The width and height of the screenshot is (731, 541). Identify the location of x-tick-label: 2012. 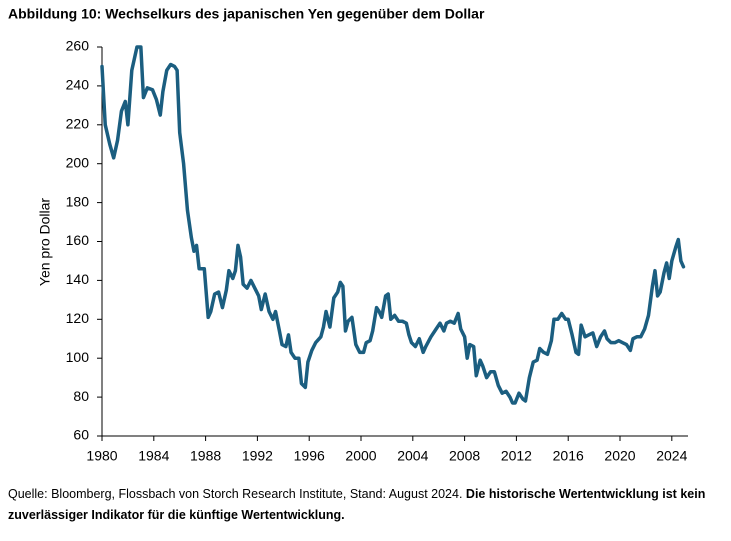
(516, 456).